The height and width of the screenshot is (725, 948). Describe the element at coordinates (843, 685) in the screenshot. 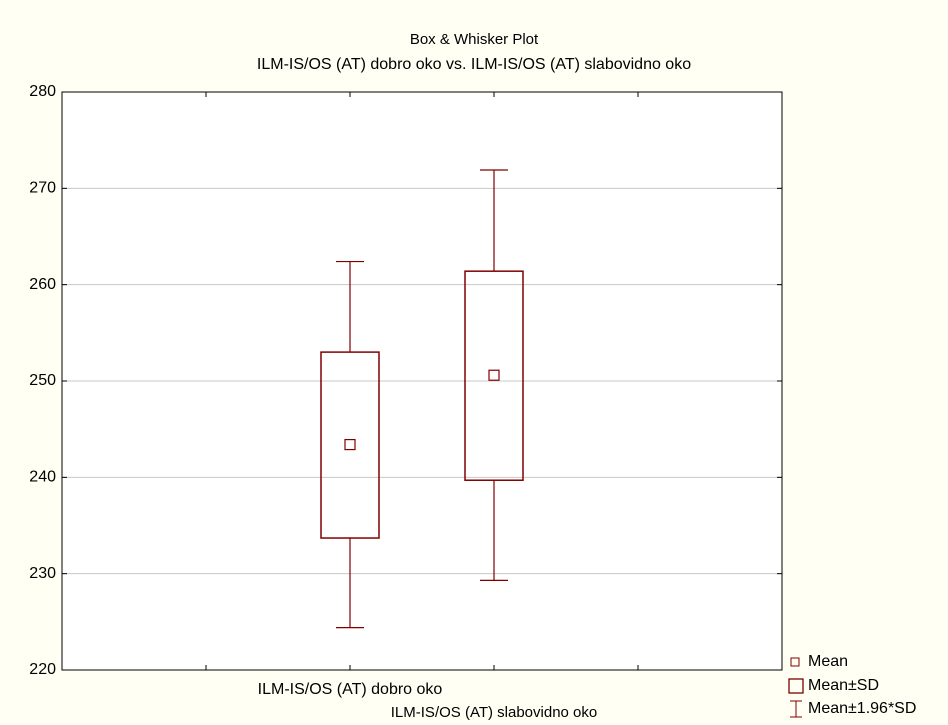

I see `legend-label: Mean±SD` at that location.